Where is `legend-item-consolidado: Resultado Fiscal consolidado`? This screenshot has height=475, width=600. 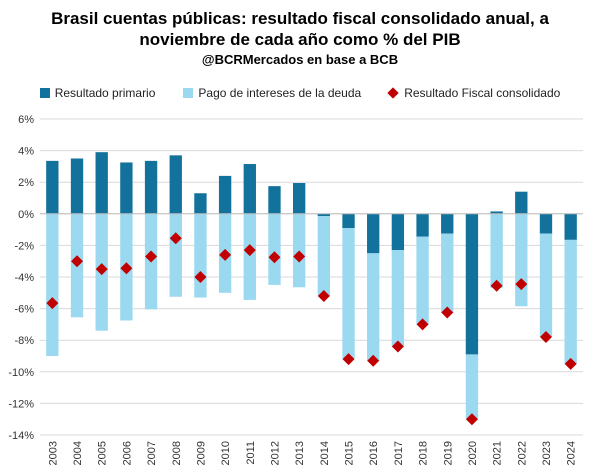
legend-item-consolidado: Resultado Fiscal consolidado is located at coordinates (474, 93).